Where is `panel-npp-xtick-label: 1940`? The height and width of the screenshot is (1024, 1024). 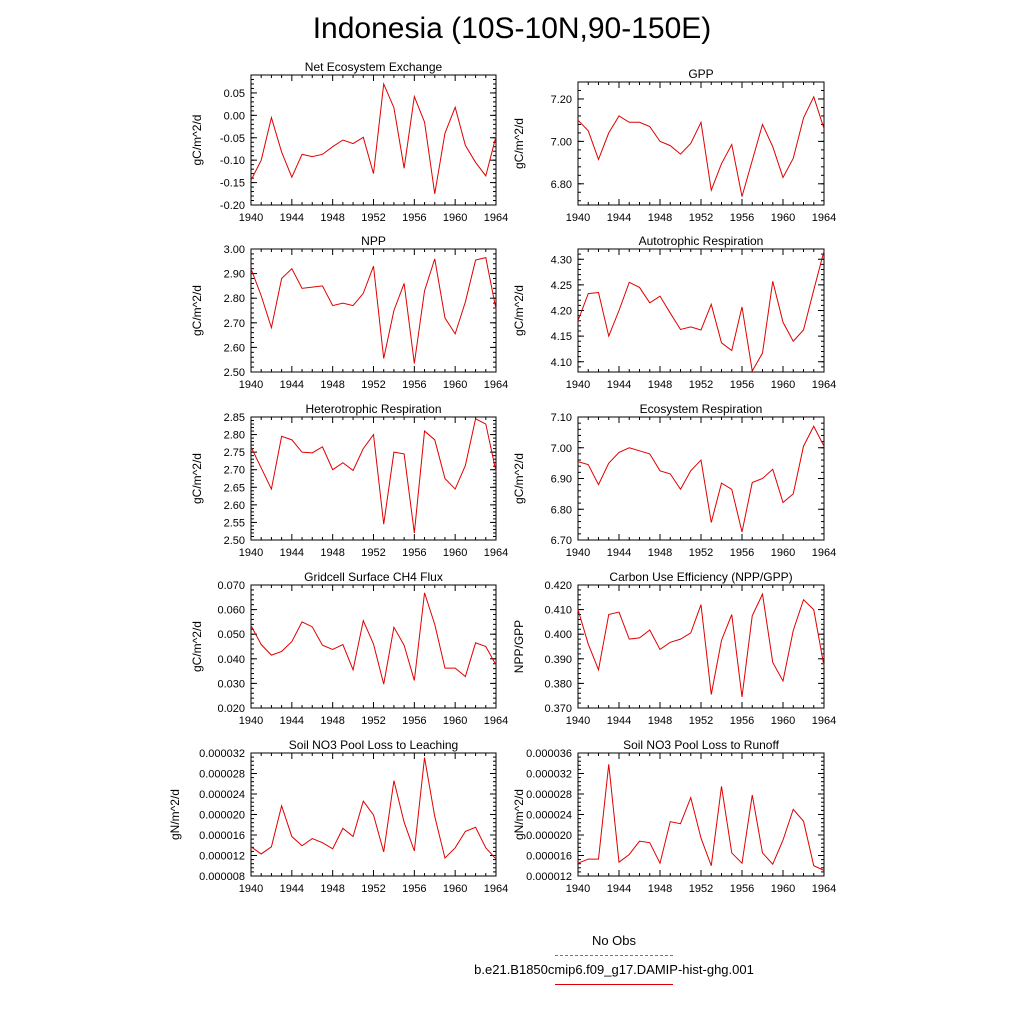 panel-npp-xtick-label: 1940 is located at coordinates (251, 385).